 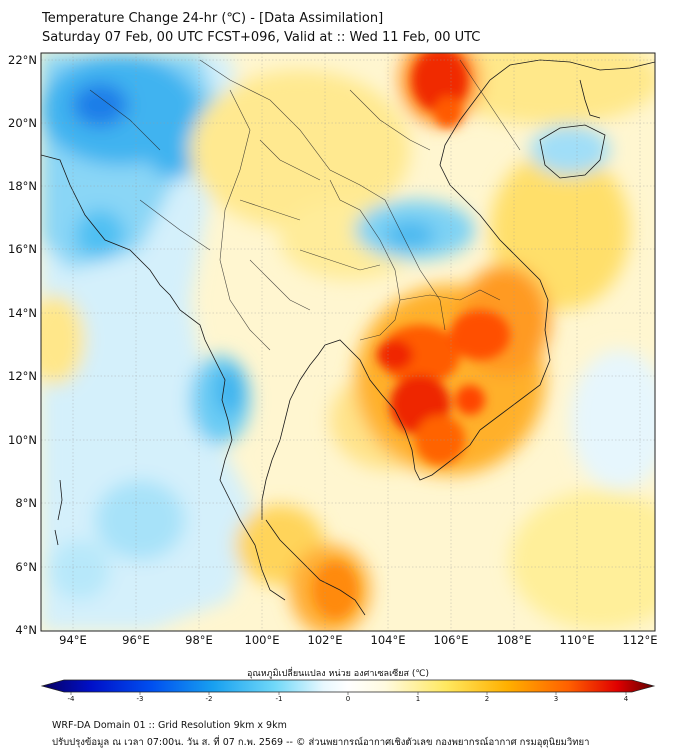 What do you see at coordinates (140, 699) in the screenshot?
I see `colorbar-tick: -3` at bounding box center [140, 699].